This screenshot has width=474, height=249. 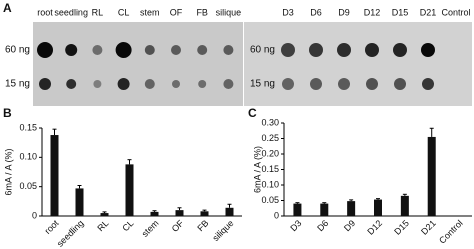 I want to click on blot-column-label: OF, so click(x=176, y=12).